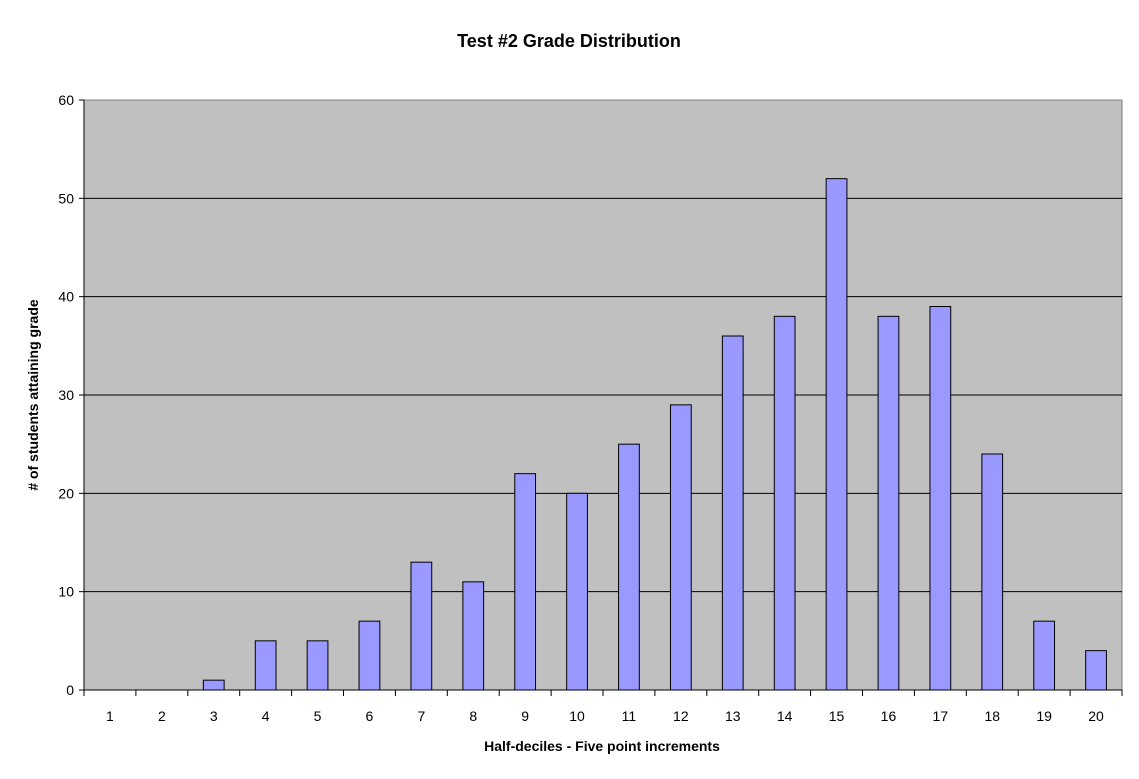 This screenshot has width=1139, height=779. Describe the element at coordinates (785, 716) in the screenshot. I see `x-tick-label: 14` at that location.